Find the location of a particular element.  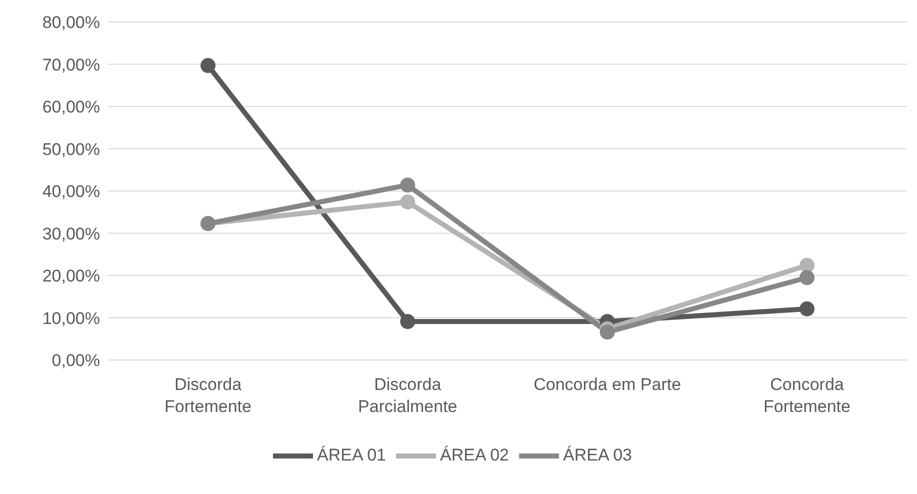

y-tick-label: 80,00% is located at coordinates (71, 22).